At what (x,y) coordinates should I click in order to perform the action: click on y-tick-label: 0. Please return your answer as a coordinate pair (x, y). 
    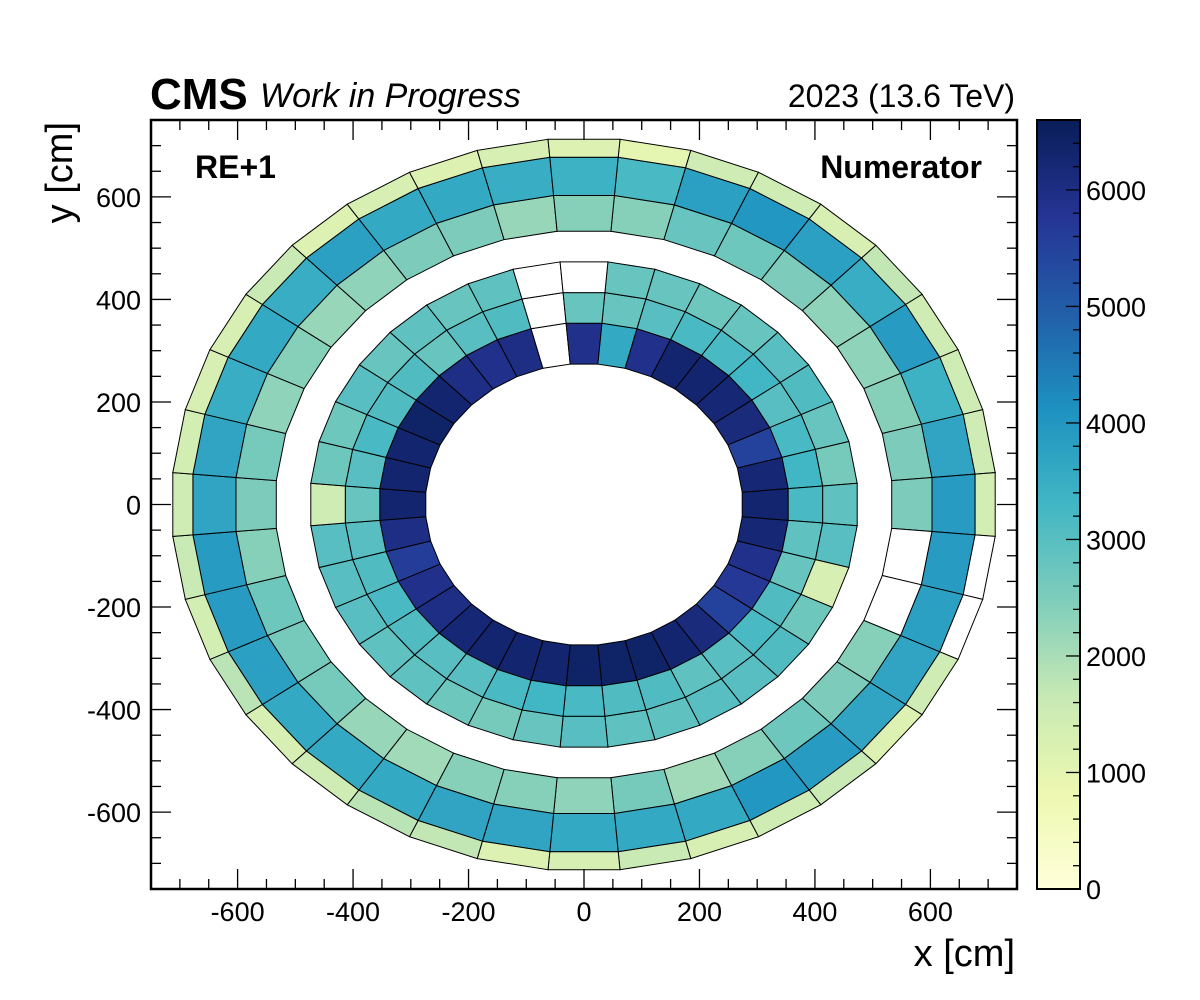
    Looking at the image, I should click on (133, 506).